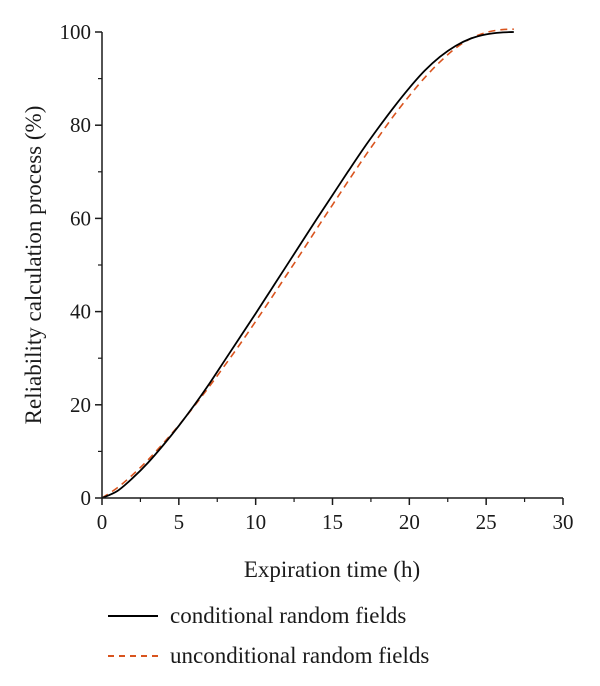  I want to click on x-tick-label-25: 25, so click(486, 522).